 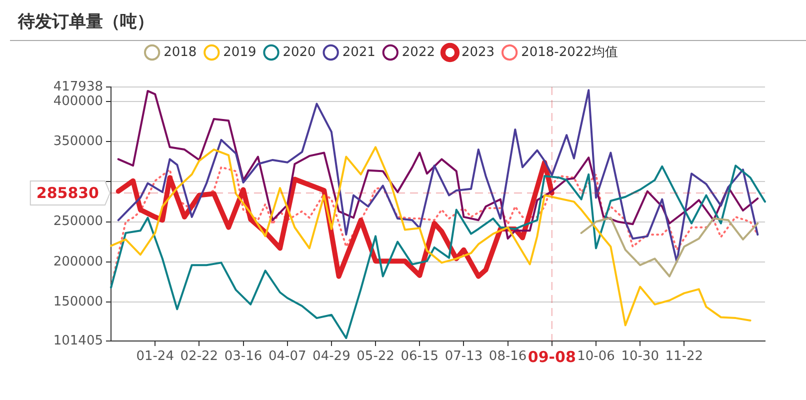 What do you see at coordinates (86, 22) in the screenshot?
I see `chart-title: 待发订单量（吨）` at bounding box center [86, 22].